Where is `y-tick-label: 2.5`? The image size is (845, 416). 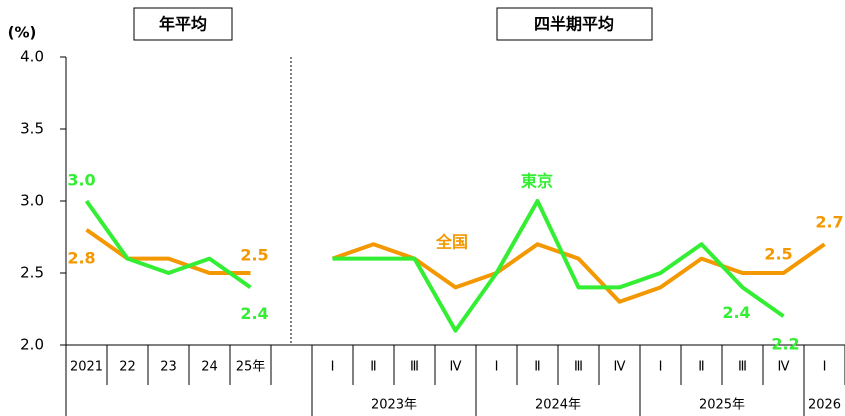
y-tick-label: 2.5 is located at coordinates (32, 273).